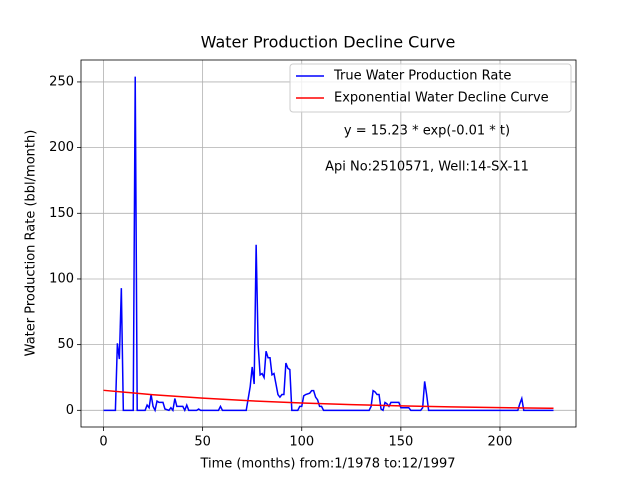 This screenshot has height=480, width=640. What do you see at coordinates (70, 410) in the screenshot?
I see `y-tick-label: 0` at bounding box center [70, 410].